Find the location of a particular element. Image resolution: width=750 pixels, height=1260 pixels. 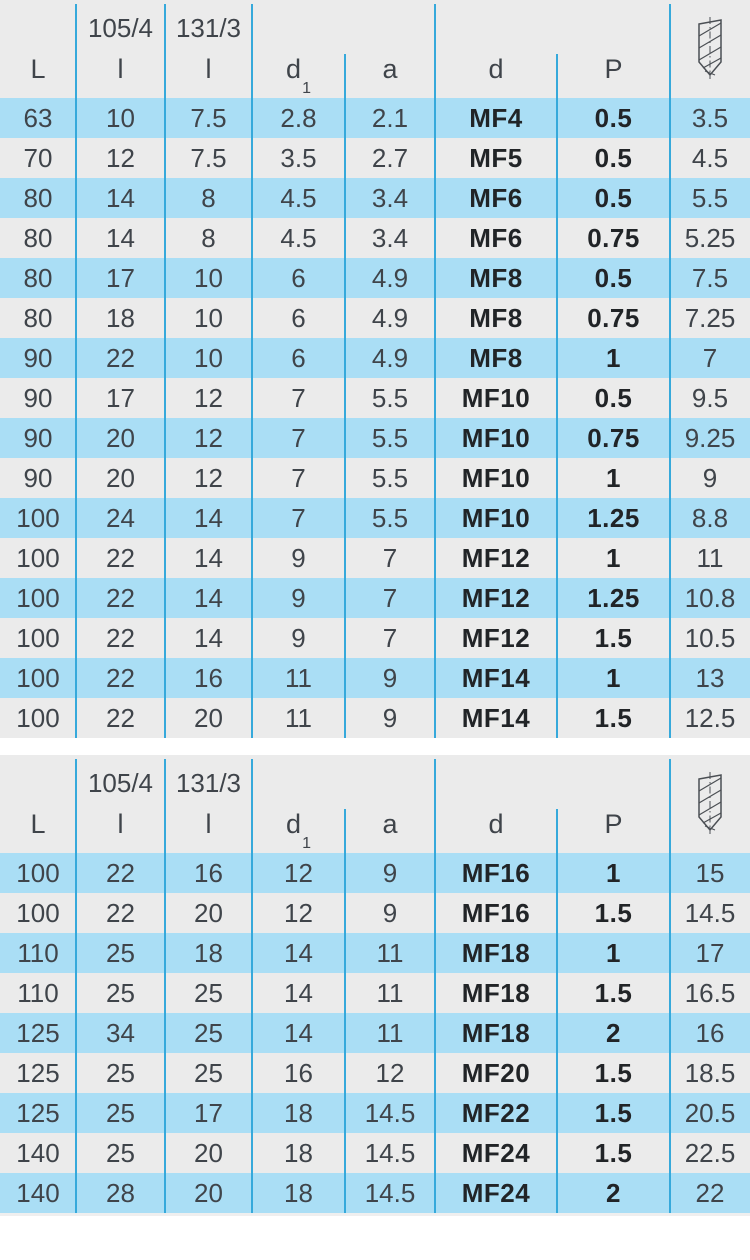

cell-l-105: 17 is located at coordinates (120, 278).